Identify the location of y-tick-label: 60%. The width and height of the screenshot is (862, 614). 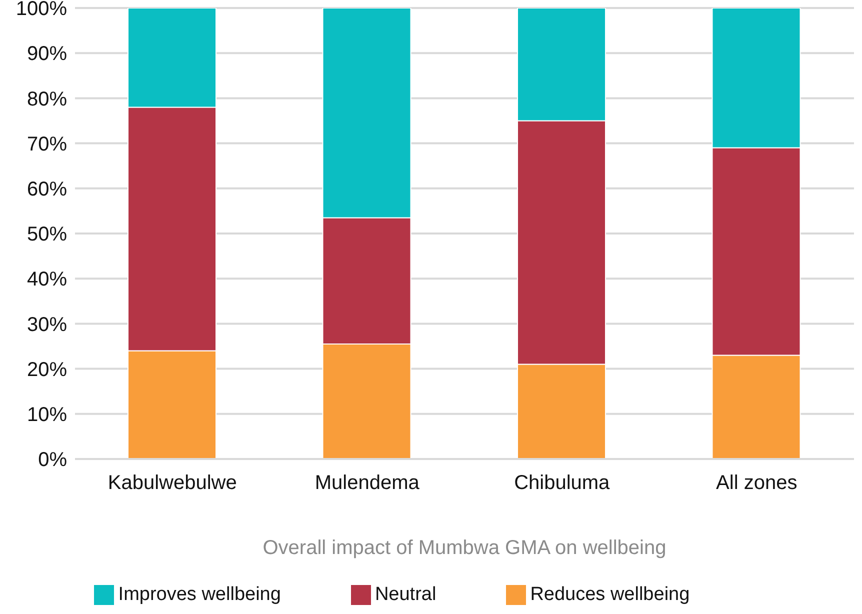
(47, 189).